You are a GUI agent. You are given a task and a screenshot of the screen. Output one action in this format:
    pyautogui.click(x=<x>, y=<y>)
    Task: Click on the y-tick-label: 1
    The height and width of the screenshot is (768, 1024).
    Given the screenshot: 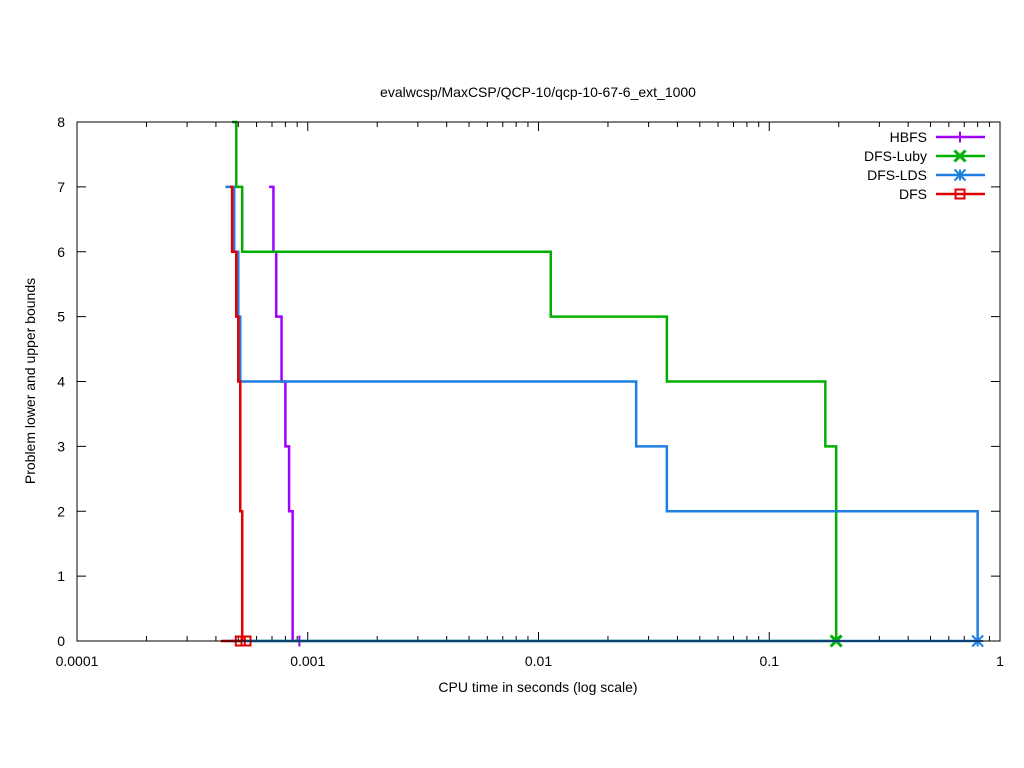 What is the action you would take?
    pyautogui.click(x=61, y=576)
    